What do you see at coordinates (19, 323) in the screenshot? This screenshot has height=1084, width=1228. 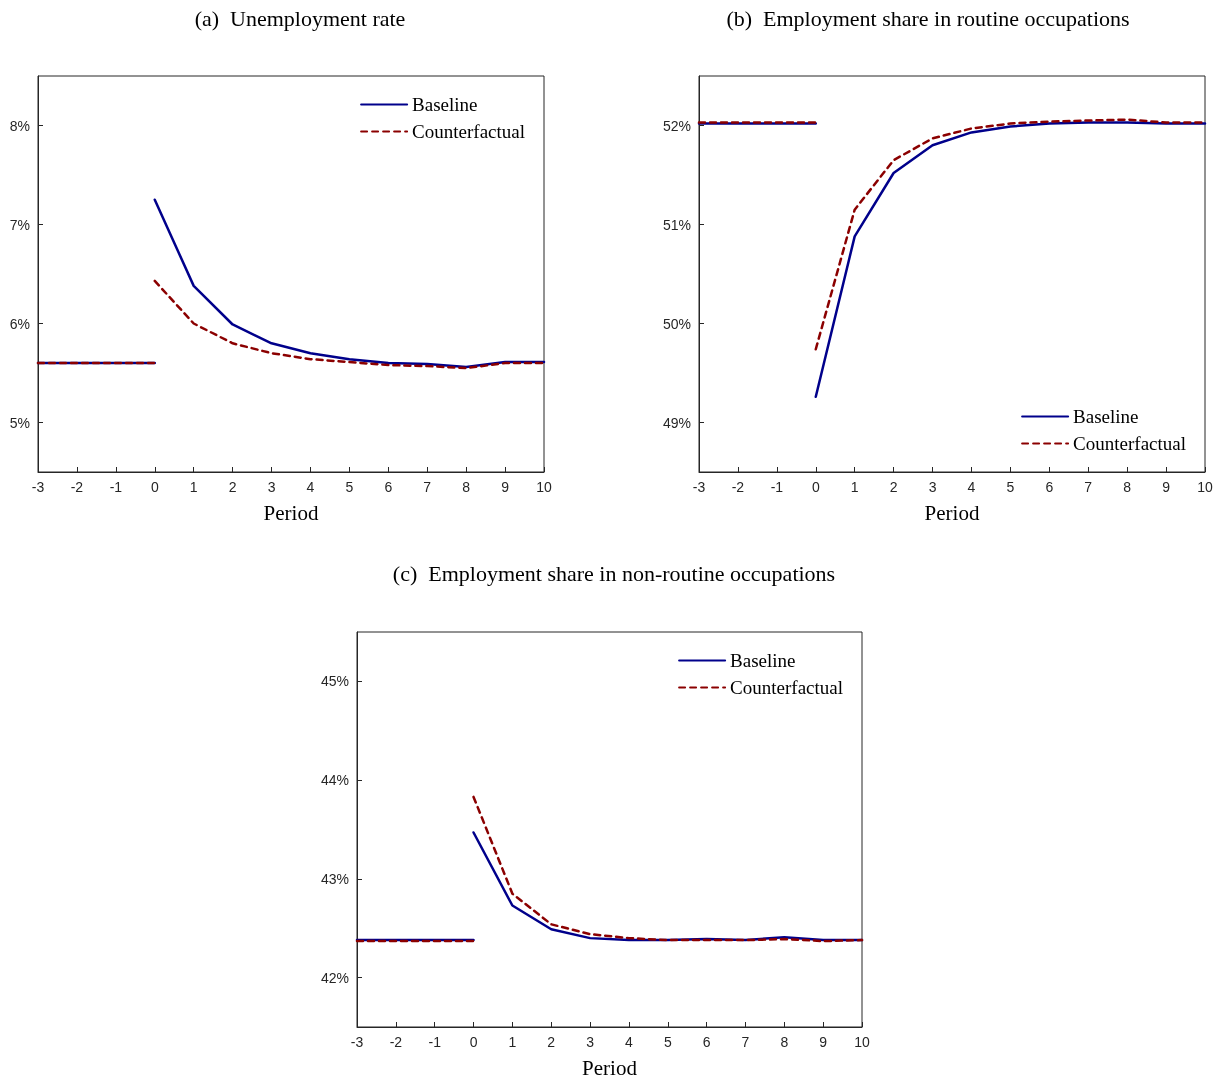 I see `y-tick-label: 6%` at bounding box center [19, 323].